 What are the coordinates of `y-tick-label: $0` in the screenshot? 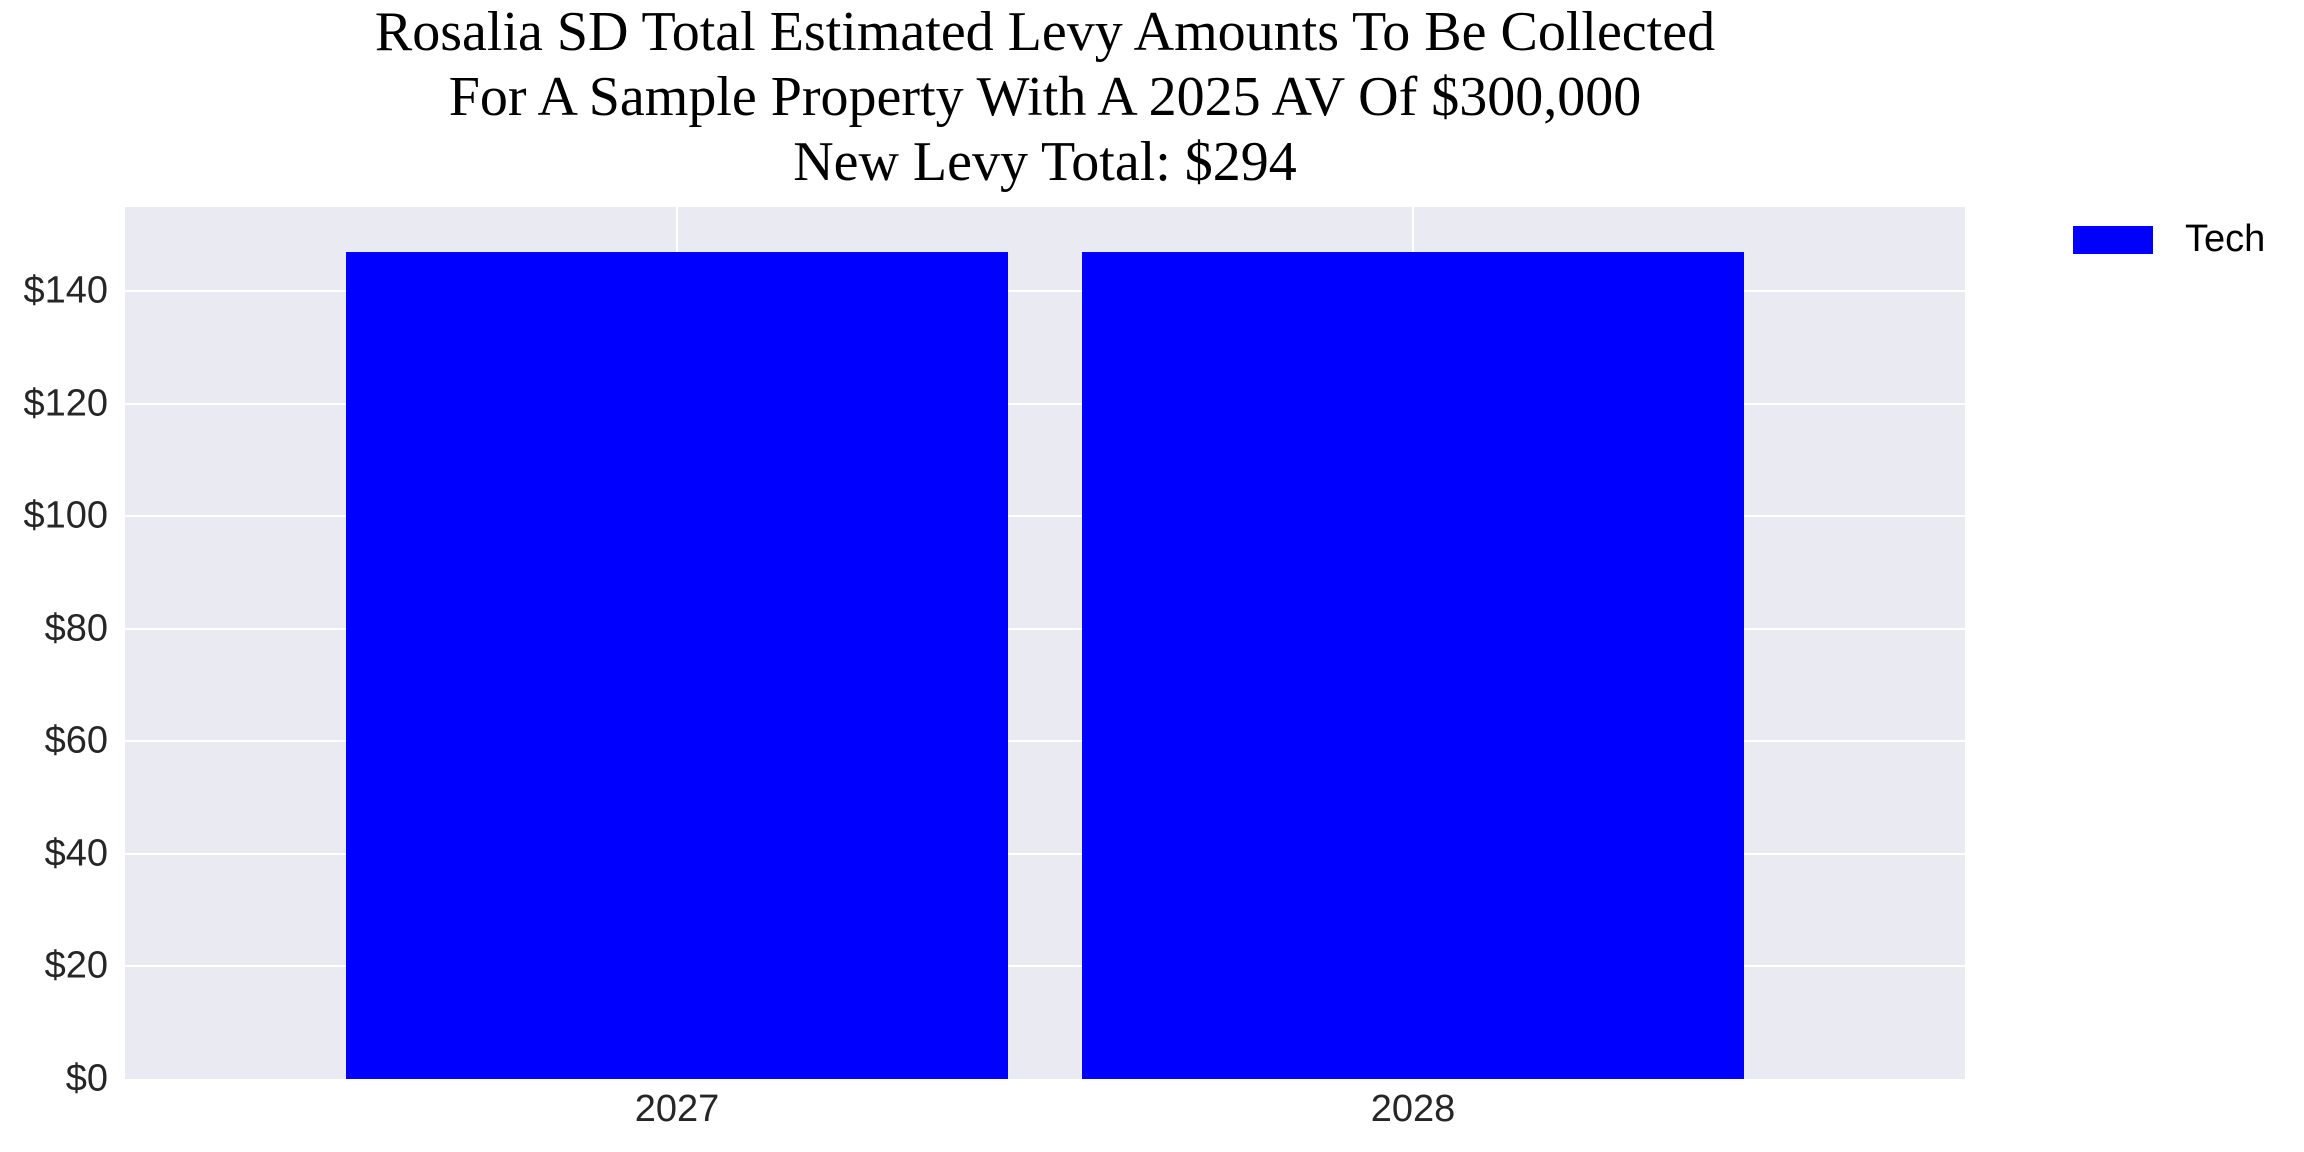 It's located at (86, 1078).